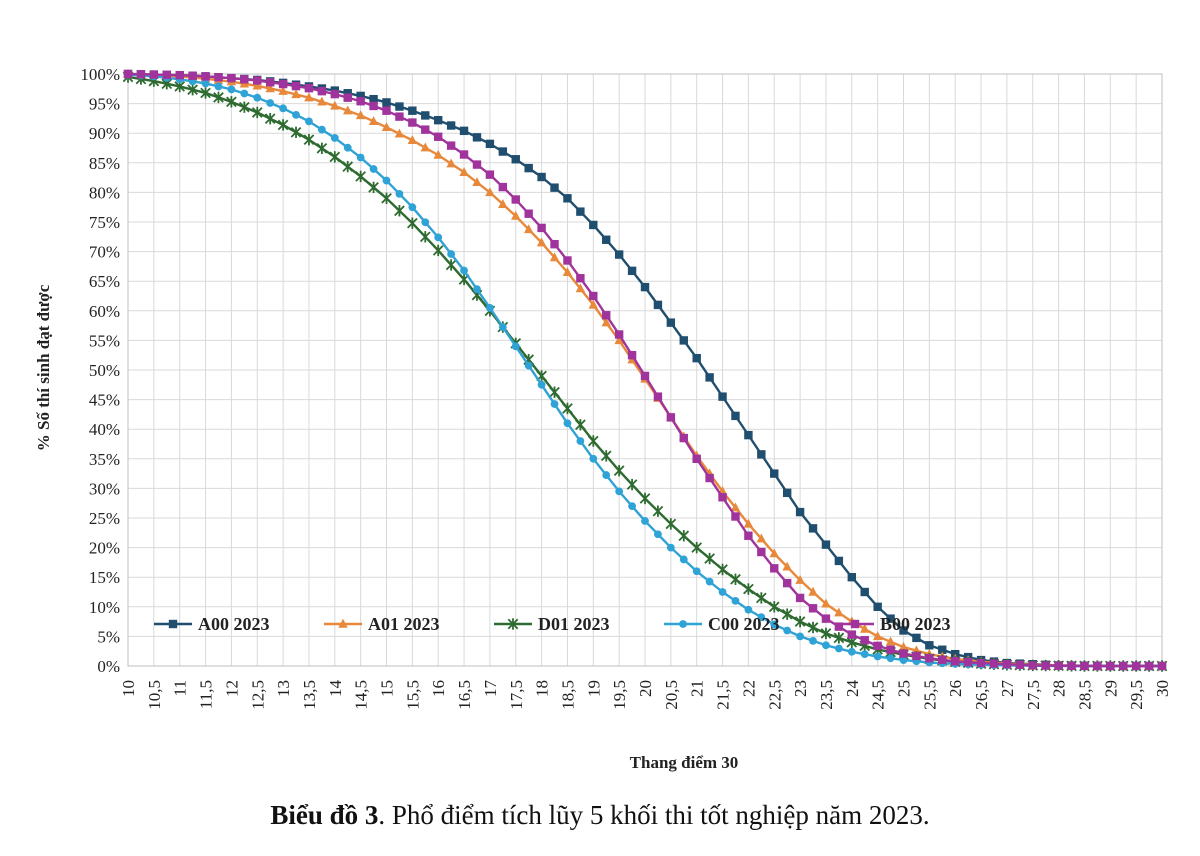 This screenshot has width=1200, height=856. I want to click on y-tick-label: 75%, so click(104, 222).